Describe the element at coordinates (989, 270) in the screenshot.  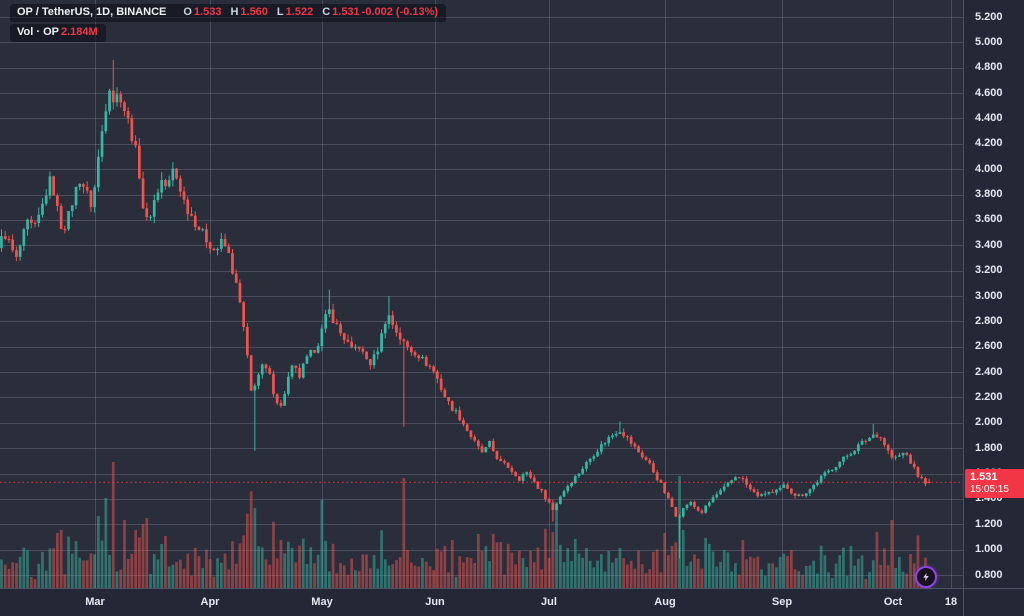
I see `price-axis-label: 3.200` at that location.